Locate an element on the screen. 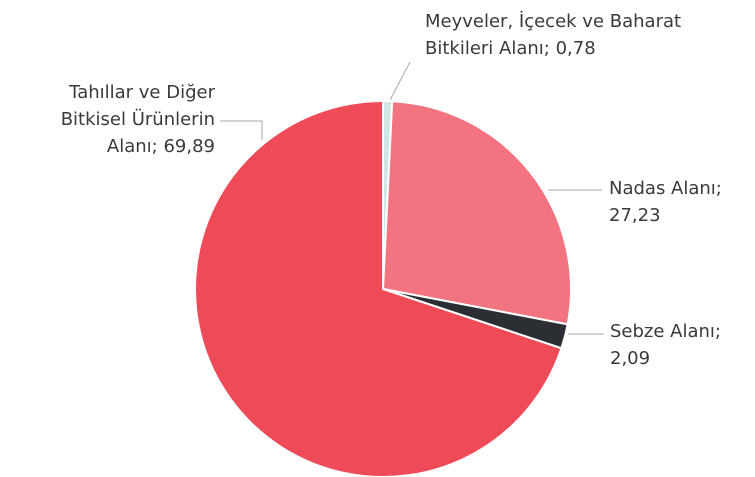 The height and width of the screenshot is (477, 755). pie-slice is located at coordinates (476, 213).